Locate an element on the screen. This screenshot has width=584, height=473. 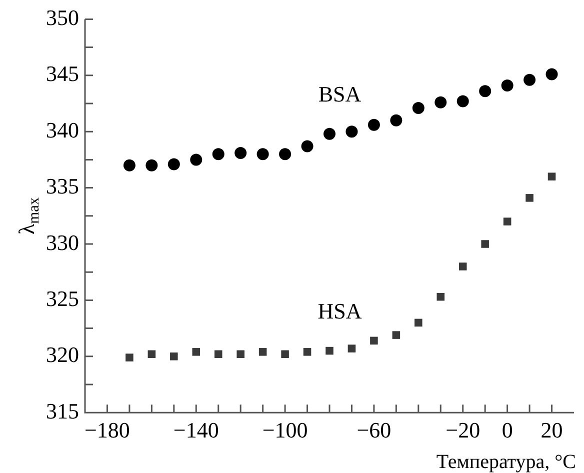
x-tick-label: −100 is located at coordinates (285, 430).